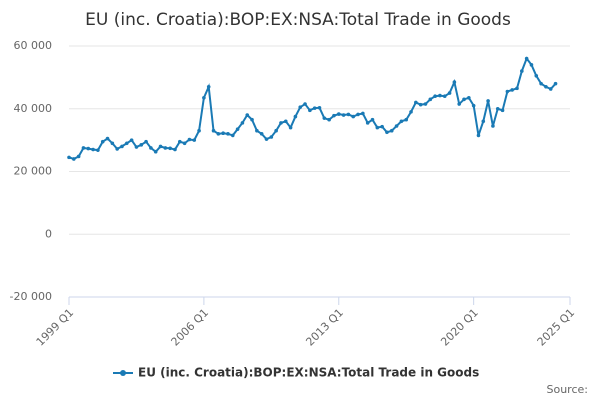 Image resolution: width=600 pixels, height=400 pixels. Describe the element at coordinates (190, 327) in the screenshot. I see `x-tick-label: 2006 Q1` at that location.